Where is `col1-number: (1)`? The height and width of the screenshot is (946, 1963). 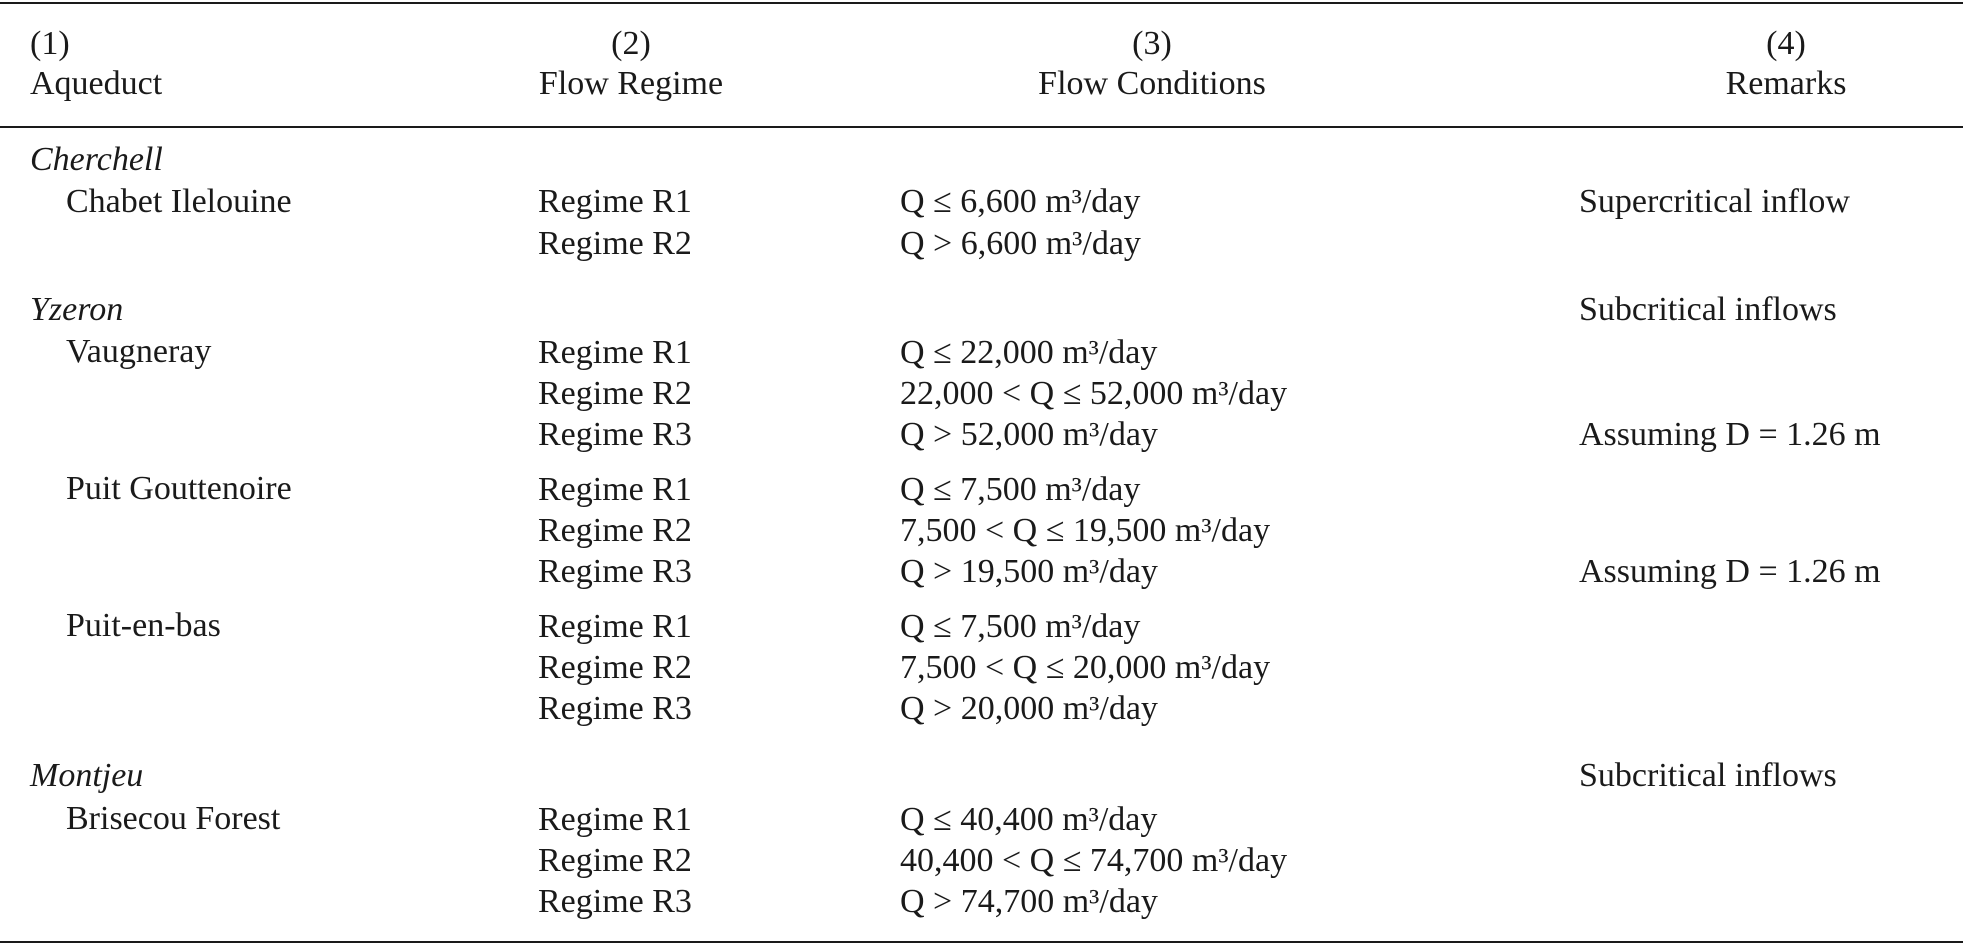
col1-number: (1) is located at coordinates (50, 43).